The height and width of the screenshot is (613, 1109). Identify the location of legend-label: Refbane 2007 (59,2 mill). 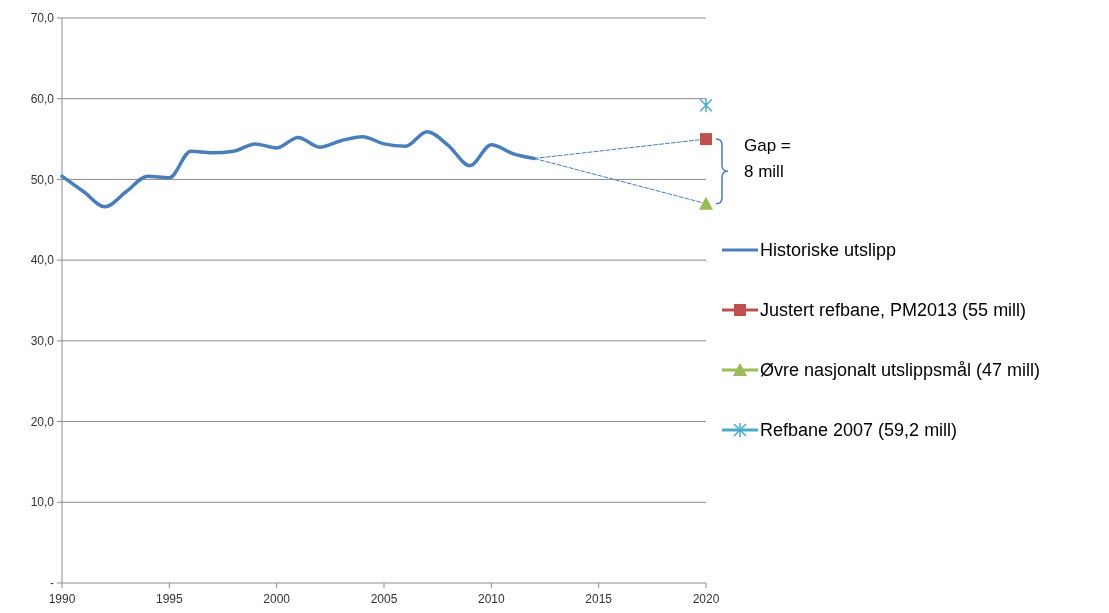
(859, 430).